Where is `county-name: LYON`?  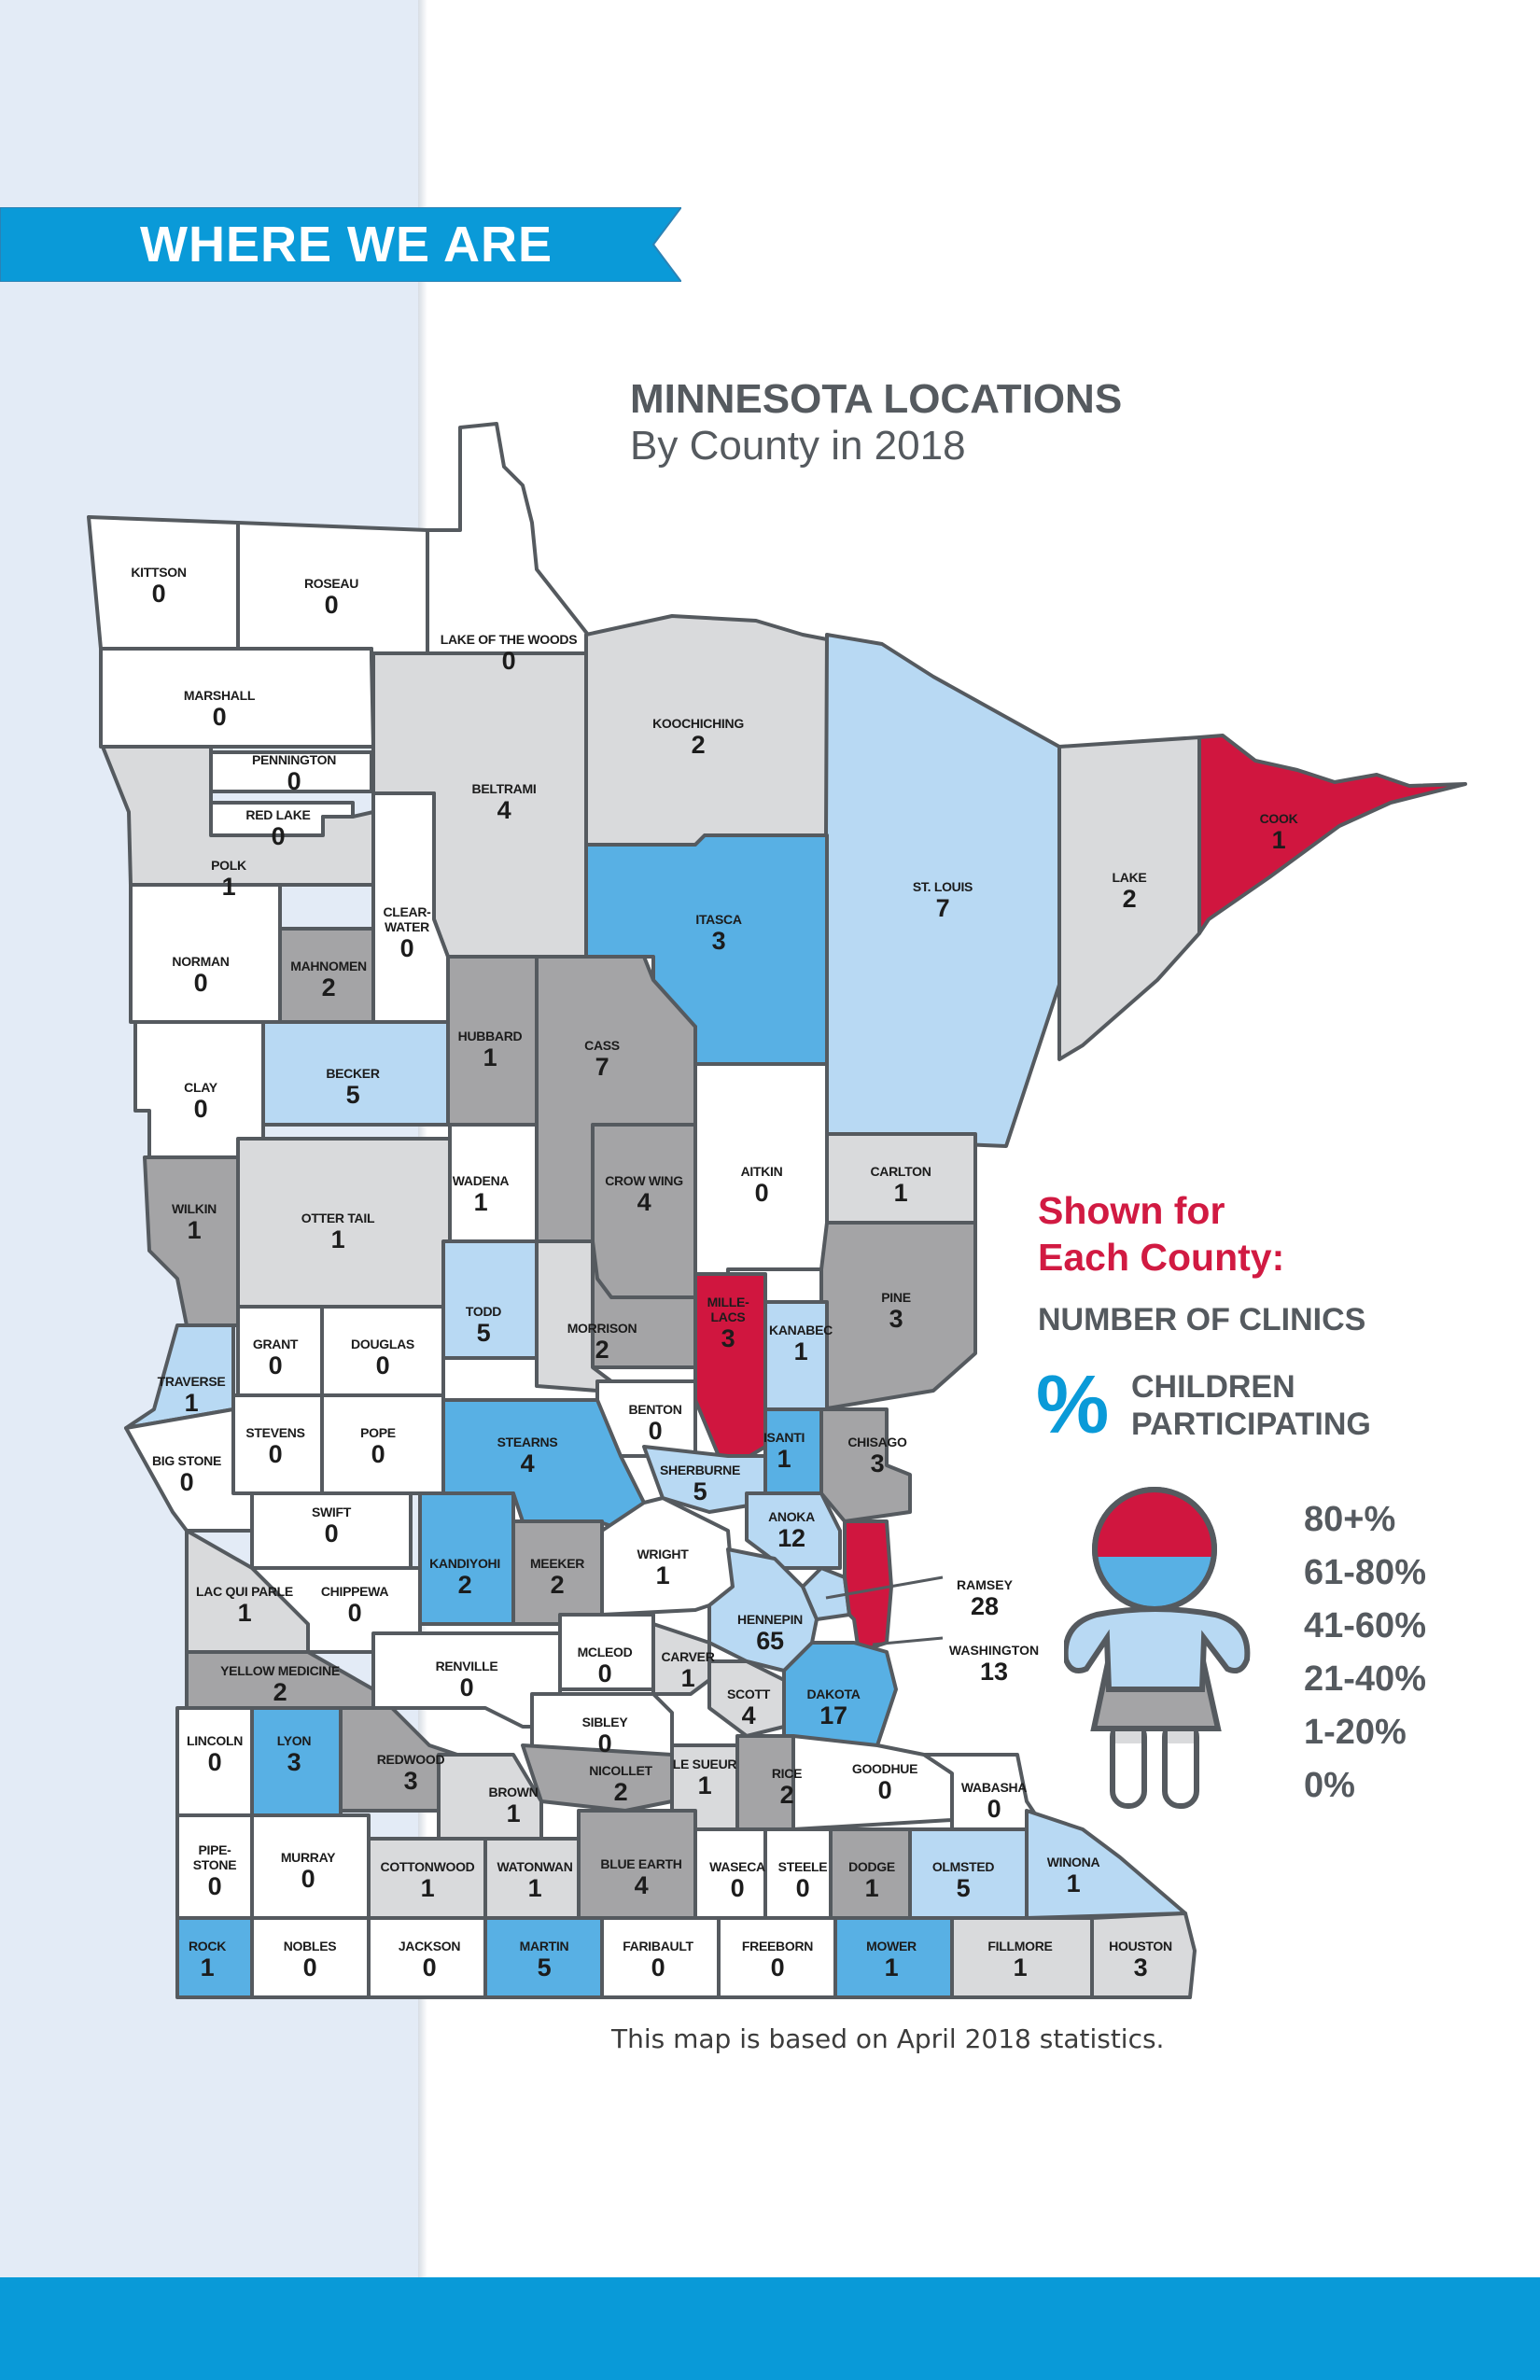
county-name: LYON is located at coordinates (294, 1740).